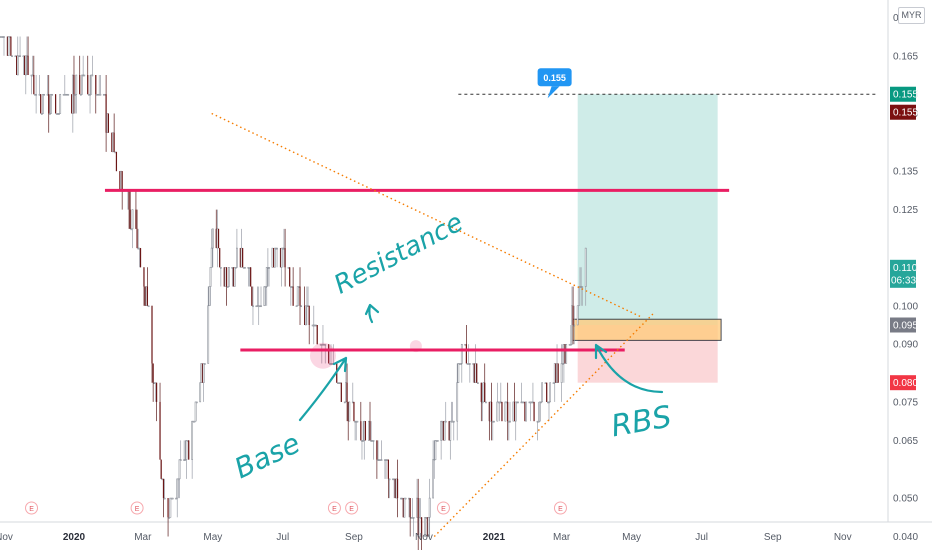 Image resolution: width=932 pixels, height=555 pixels. I want to click on price-label: 0.095, so click(904, 325).